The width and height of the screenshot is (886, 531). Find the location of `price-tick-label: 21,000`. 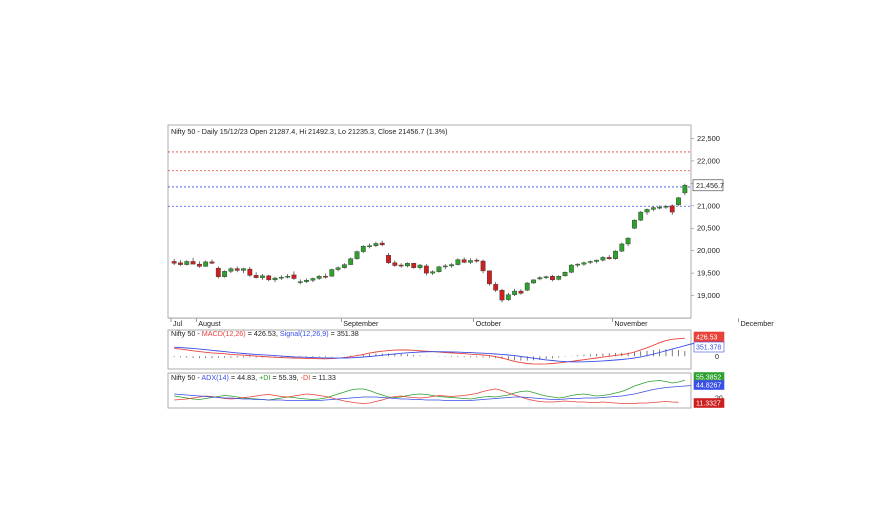

price-tick-label: 21,000 is located at coordinates (708, 205).